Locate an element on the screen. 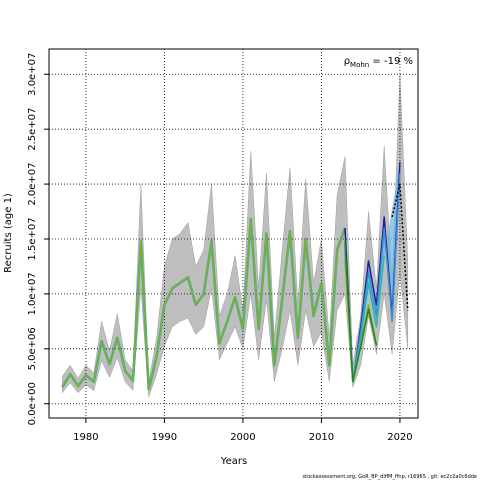 The height and width of the screenshot is (480, 480). y-axis-title: Recruits (age 1) is located at coordinates (8, 233).